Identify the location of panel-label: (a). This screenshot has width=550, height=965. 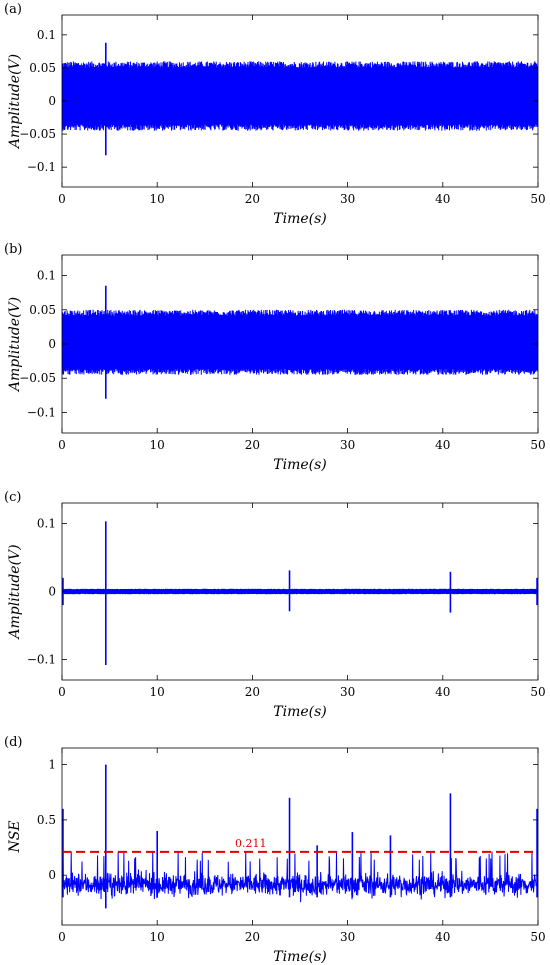
(13, 9).